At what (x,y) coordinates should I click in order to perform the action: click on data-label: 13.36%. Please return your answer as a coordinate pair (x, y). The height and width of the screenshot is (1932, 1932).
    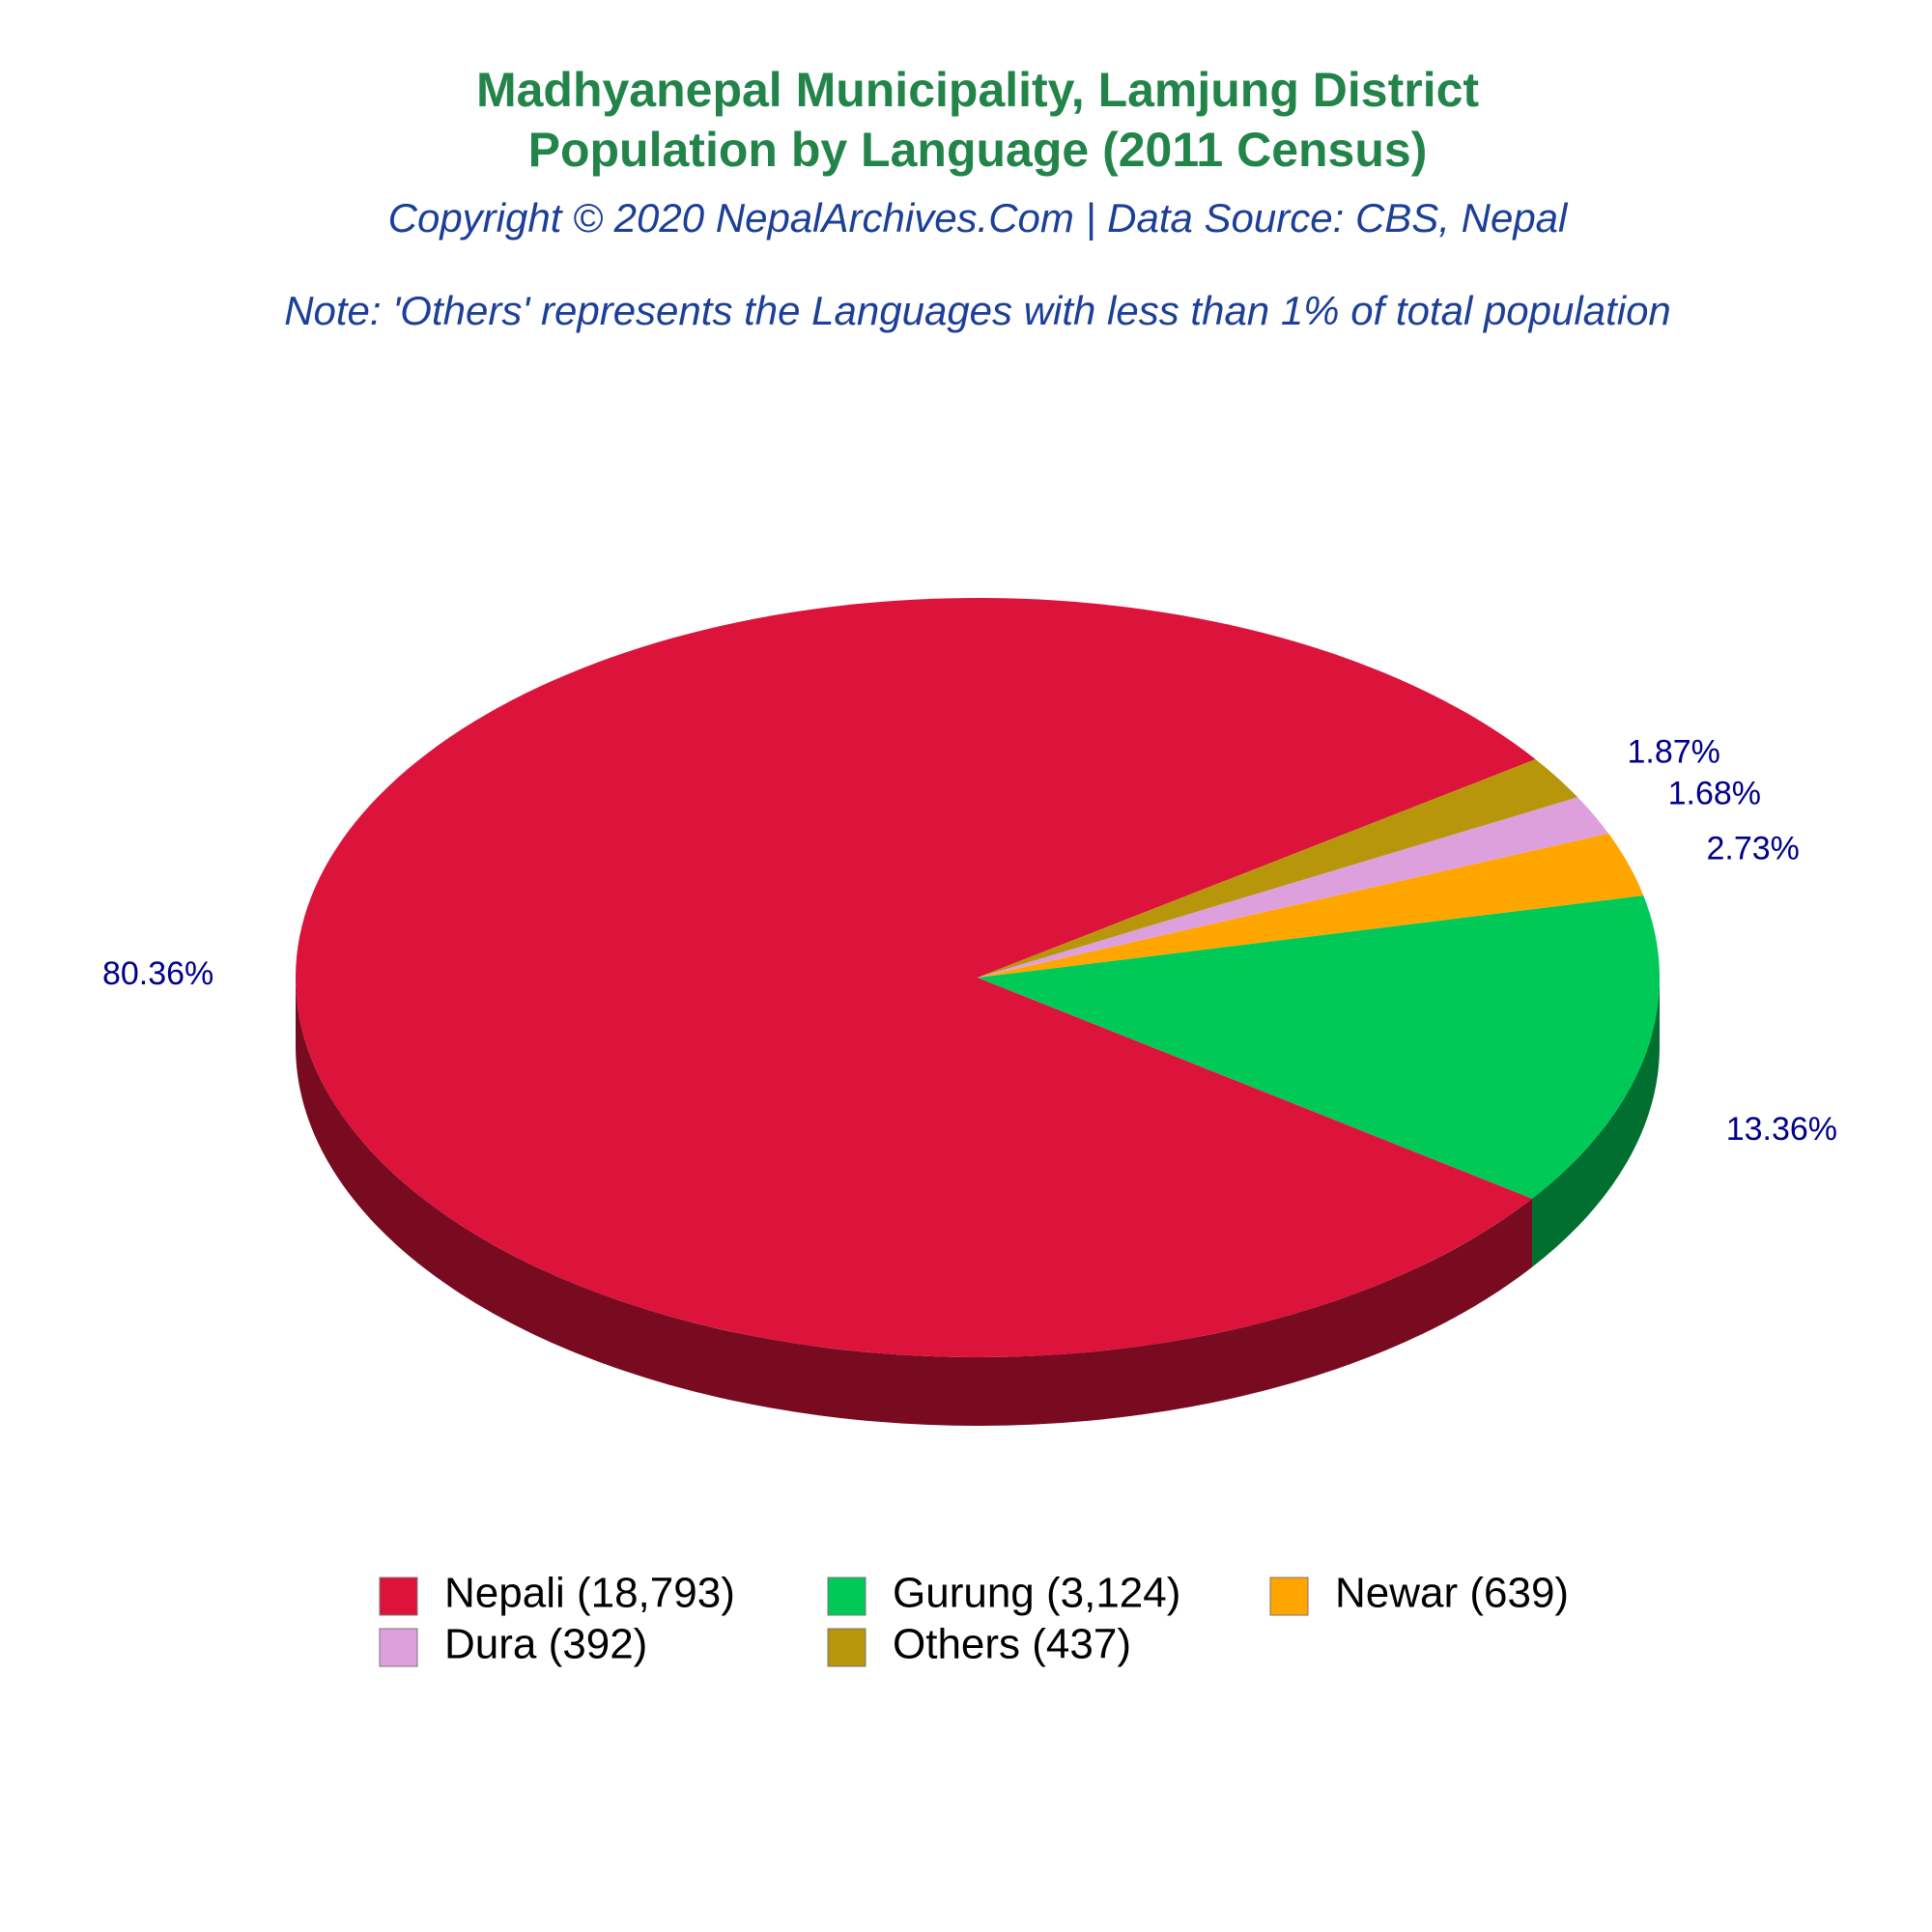
    Looking at the image, I should click on (1781, 1129).